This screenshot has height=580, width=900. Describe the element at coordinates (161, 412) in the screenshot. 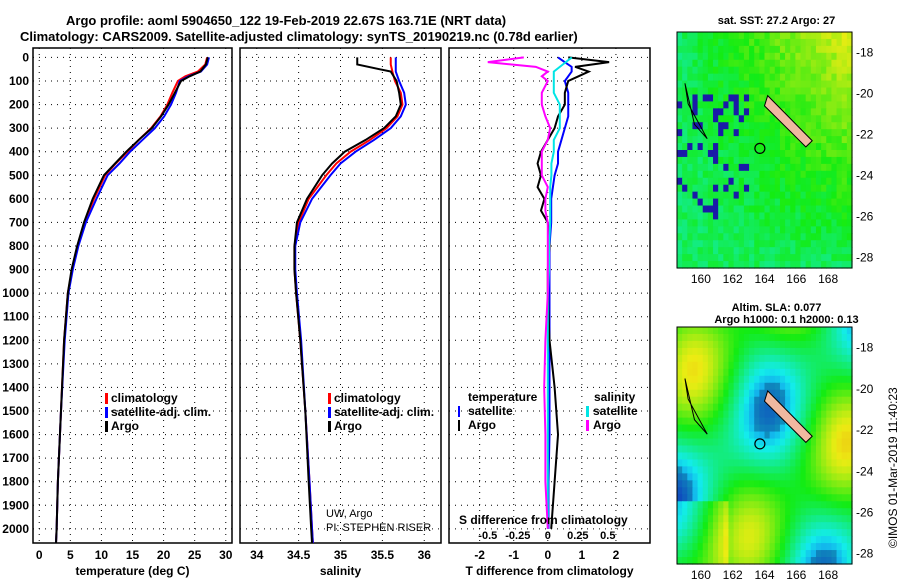

I see `legend-label: satellite-adj. clim.` at that location.